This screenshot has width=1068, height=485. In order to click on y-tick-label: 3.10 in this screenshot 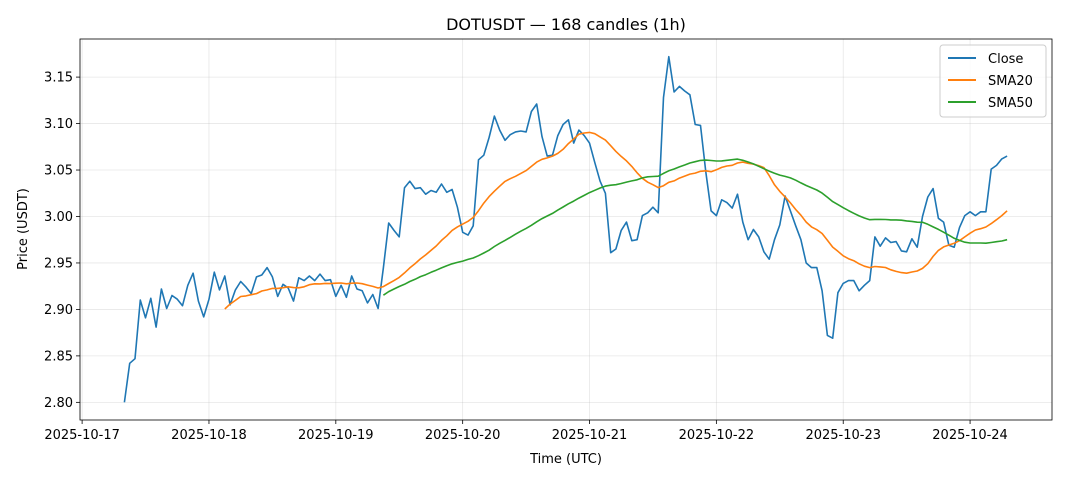, I will do `click(58, 124)`.